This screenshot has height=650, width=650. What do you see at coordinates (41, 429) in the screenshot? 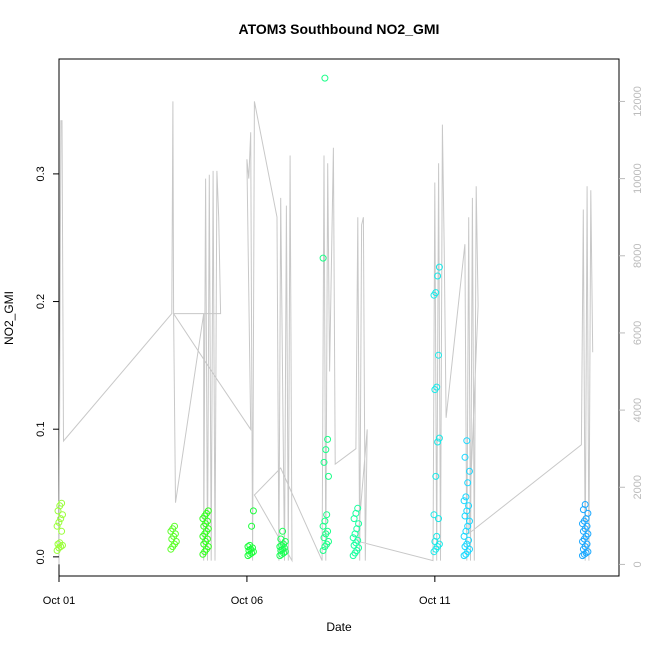
I see `y-tick-label: 0.1` at bounding box center [41, 429].